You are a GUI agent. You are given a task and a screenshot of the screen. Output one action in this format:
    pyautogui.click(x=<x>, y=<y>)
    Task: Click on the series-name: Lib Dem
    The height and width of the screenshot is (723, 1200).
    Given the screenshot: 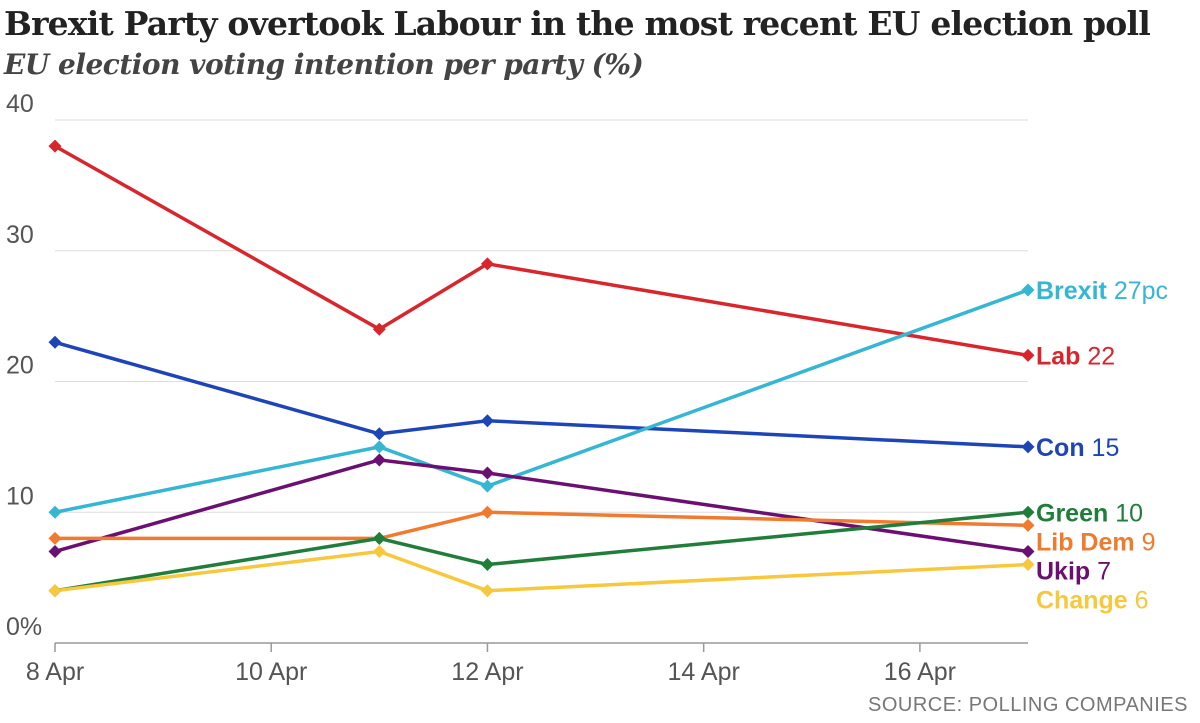 What is the action you would take?
    pyautogui.click(x=1089, y=542)
    